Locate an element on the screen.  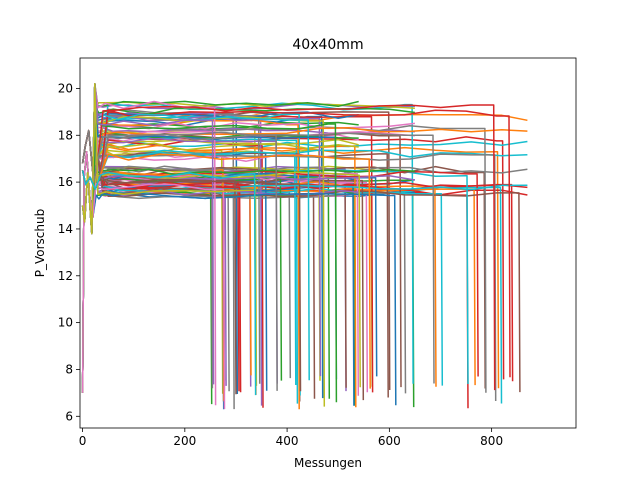
y-tick-label: 14 is located at coordinates (65, 229).